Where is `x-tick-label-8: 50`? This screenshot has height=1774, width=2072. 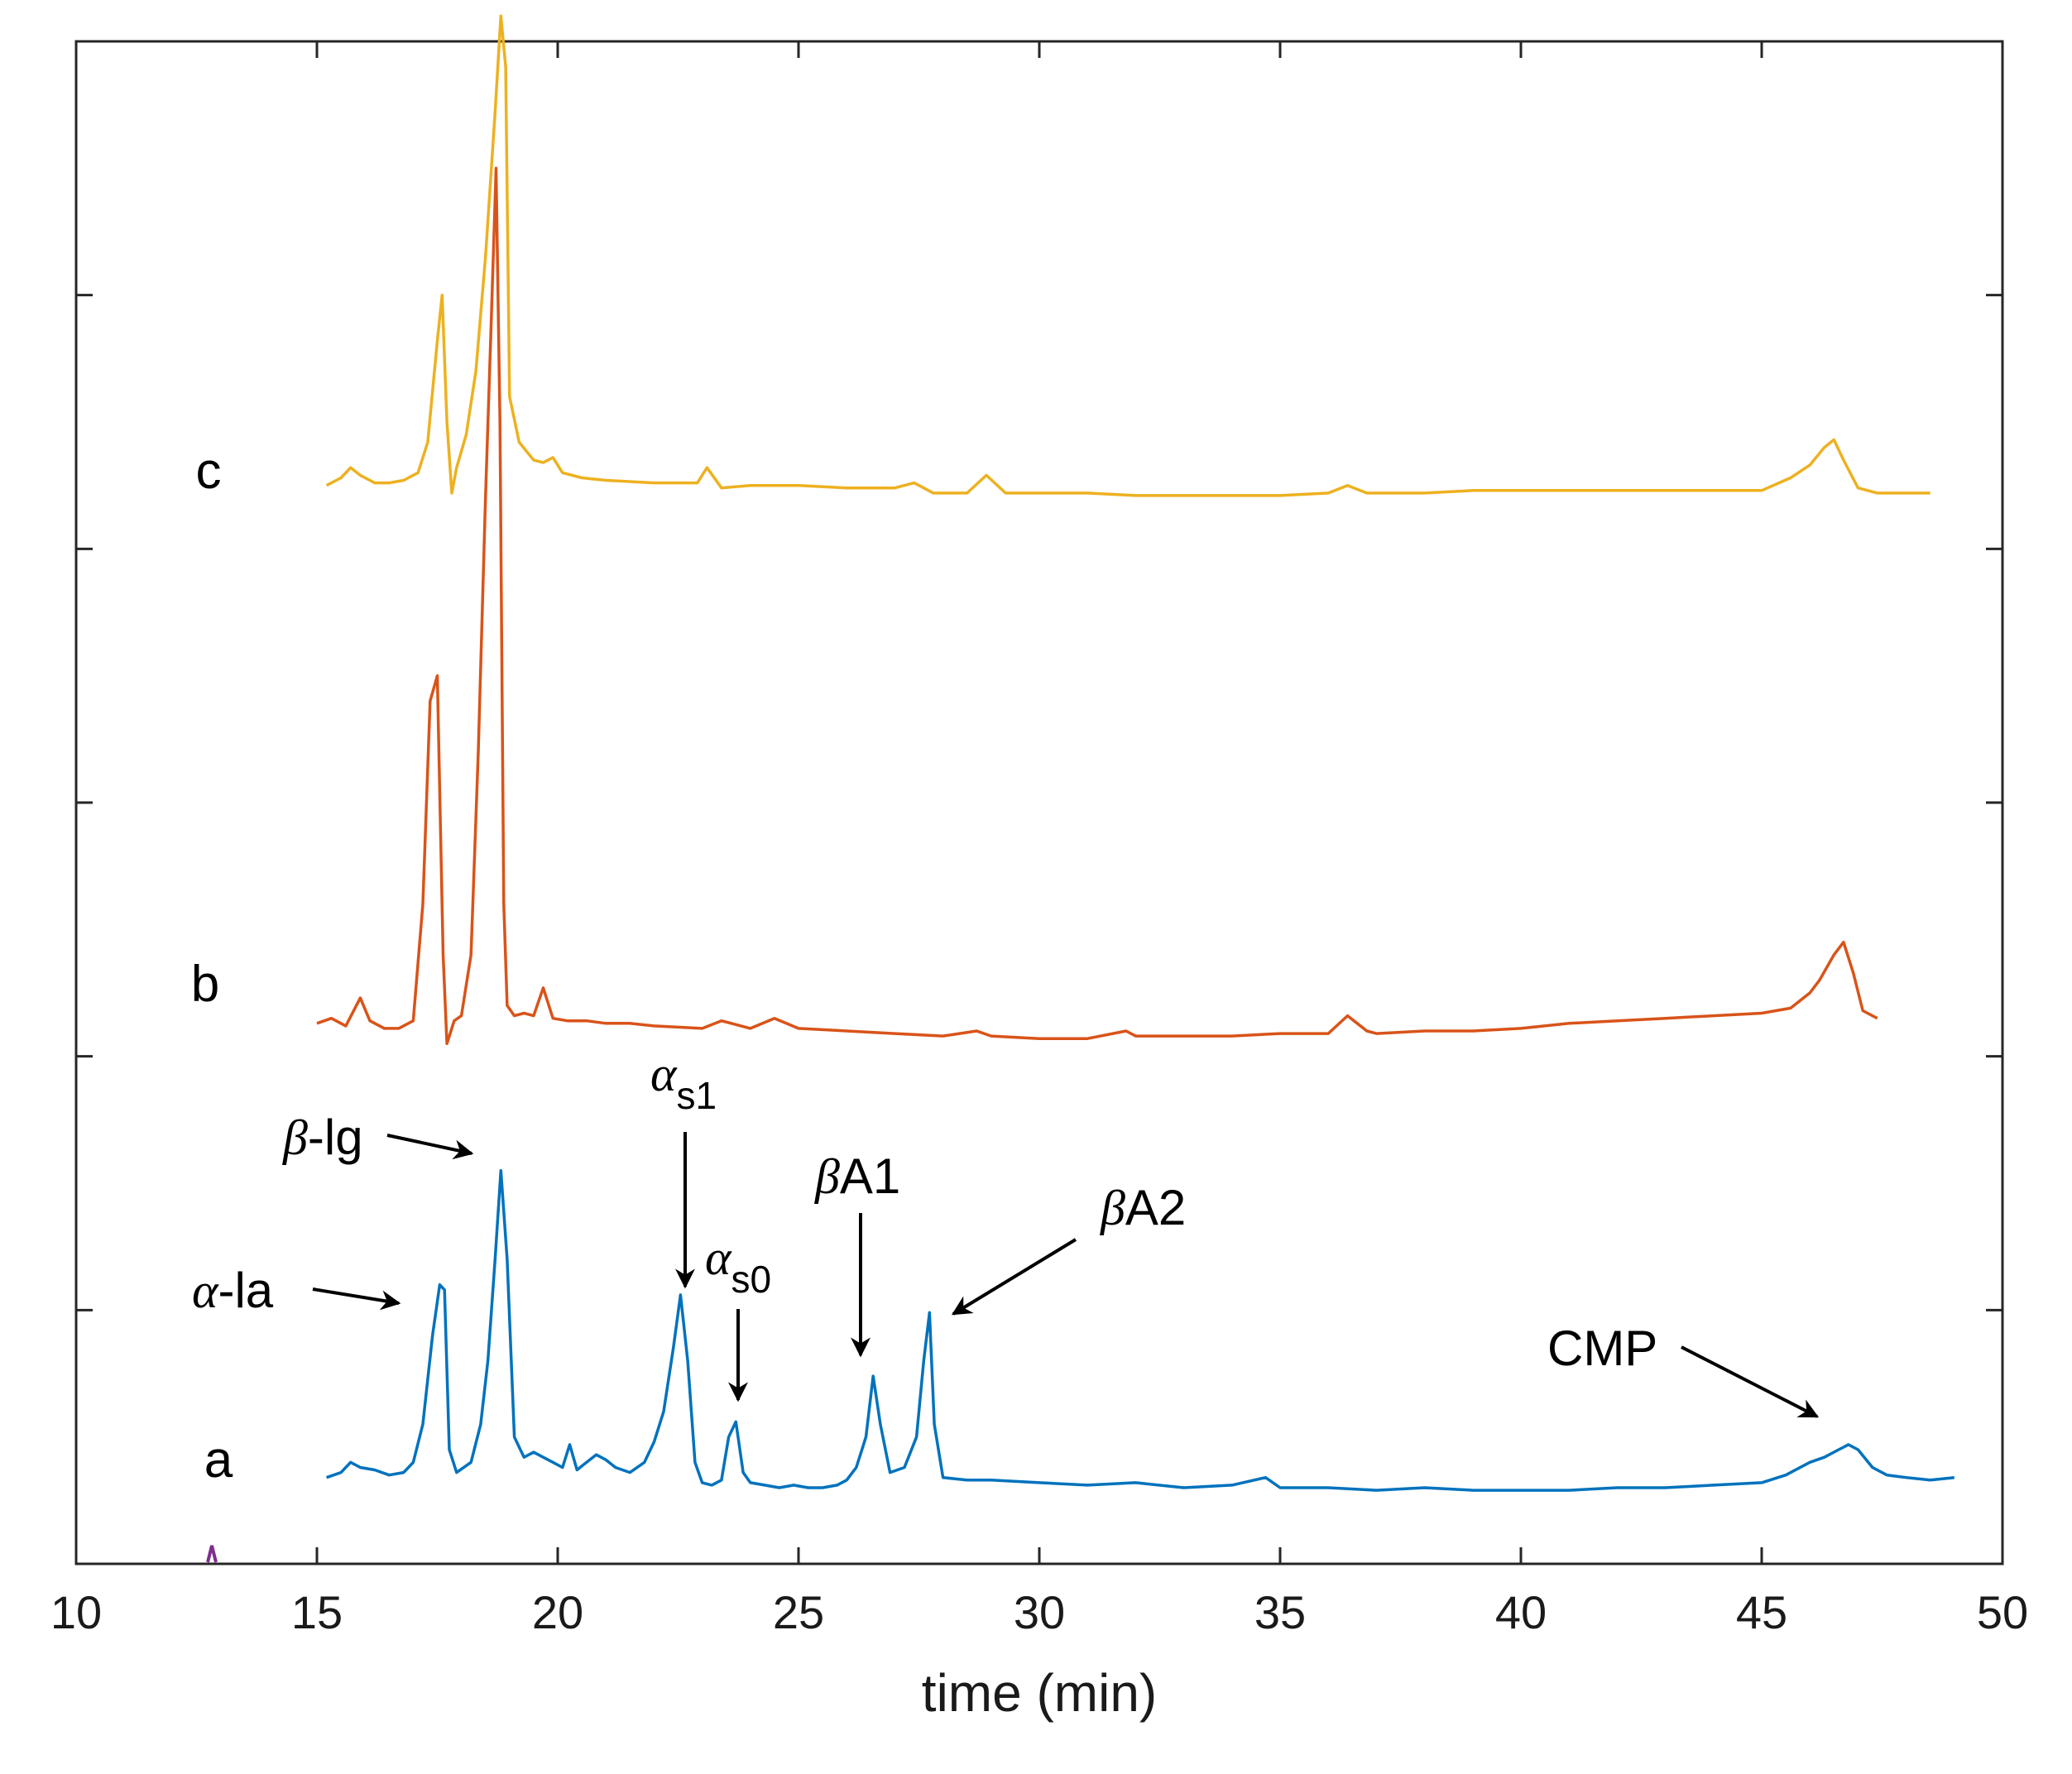
x-tick-label-8: 50 is located at coordinates (2002, 1612).